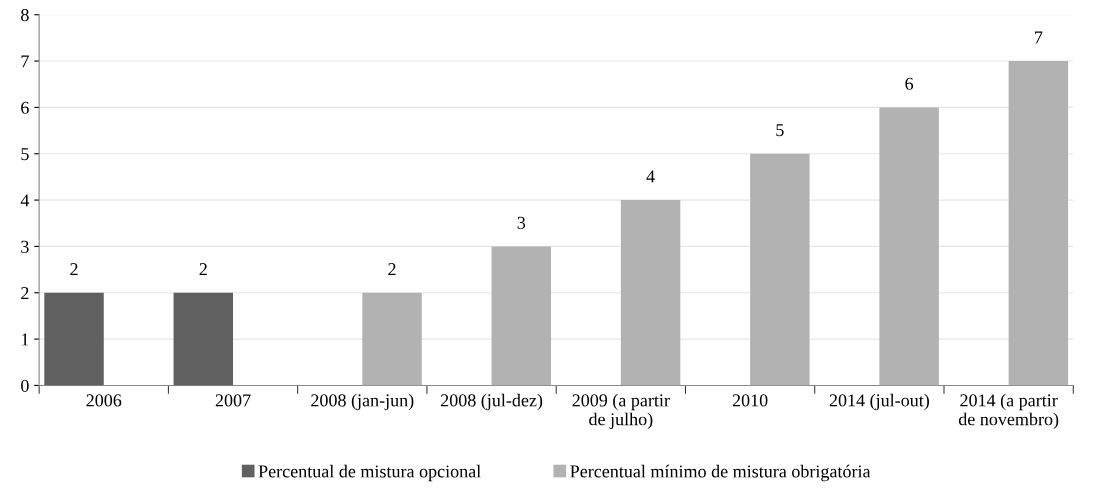  Describe the element at coordinates (650, 176) in the screenshot. I see `data-label: 4` at that location.